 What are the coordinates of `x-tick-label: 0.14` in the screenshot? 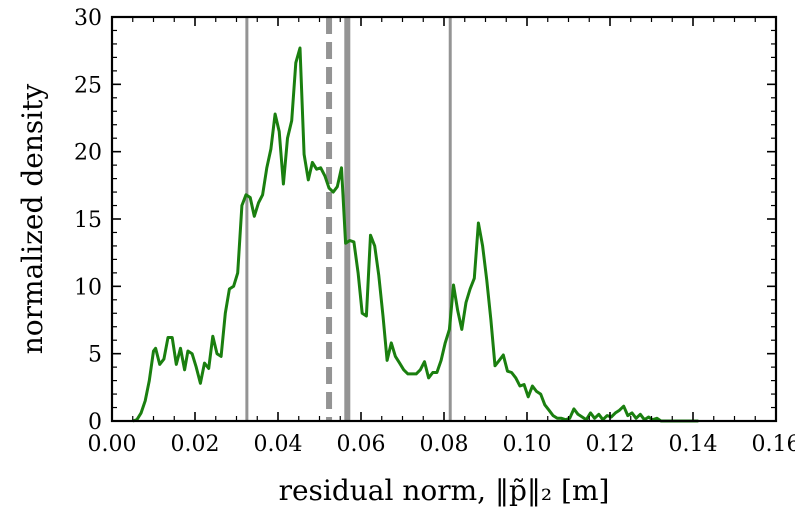 It's located at (693, 444).